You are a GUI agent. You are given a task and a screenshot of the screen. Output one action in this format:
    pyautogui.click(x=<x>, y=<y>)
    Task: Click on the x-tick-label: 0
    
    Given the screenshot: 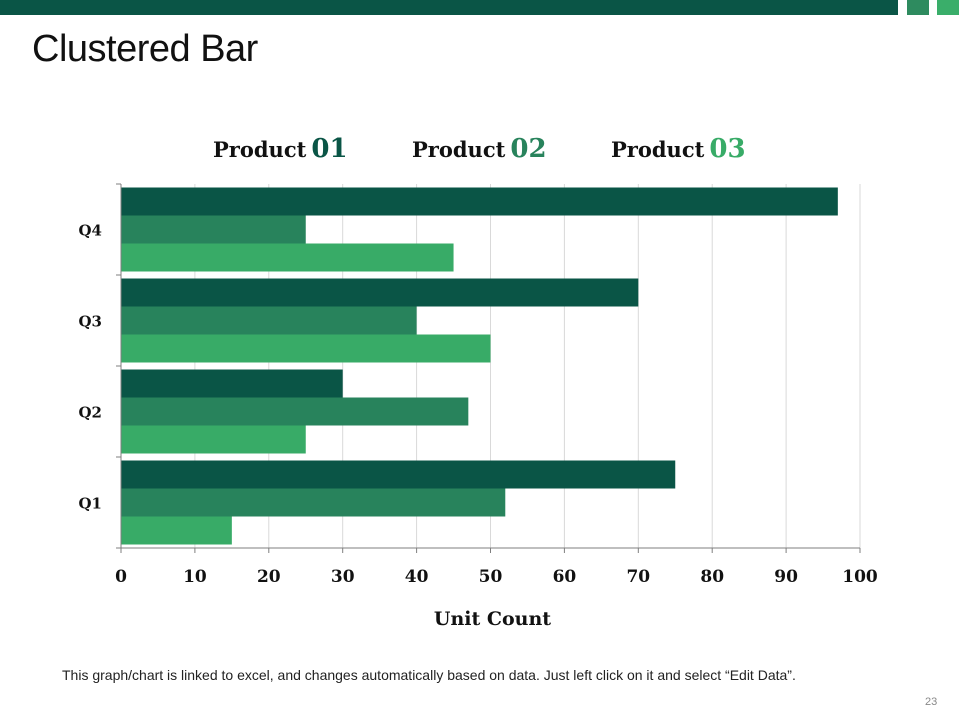 What is the action you would take?
    pyautogui.click(x=121, y=577)
    